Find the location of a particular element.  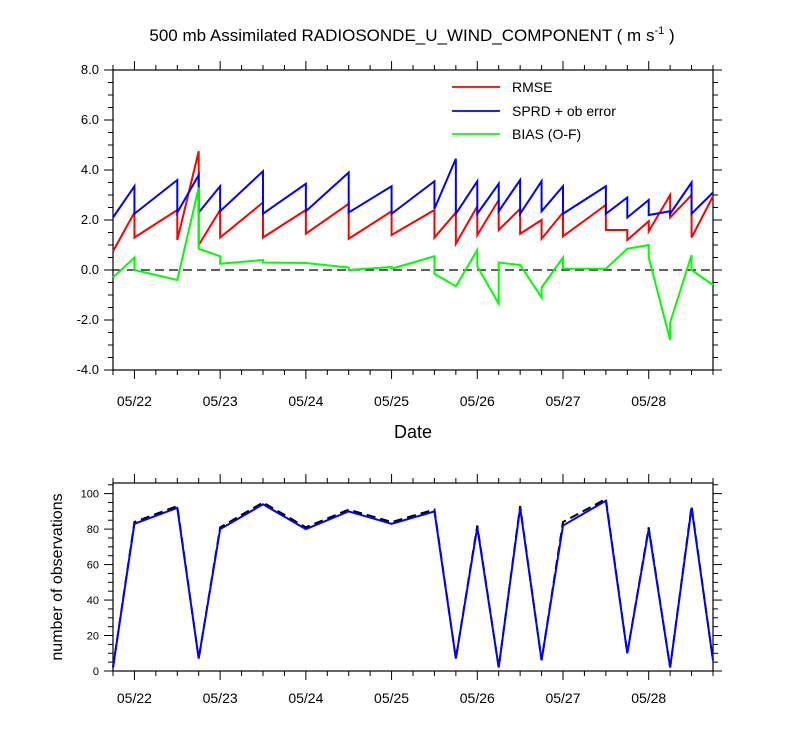

y-tick-label: -2.0 is located at coordinates (88, 319).